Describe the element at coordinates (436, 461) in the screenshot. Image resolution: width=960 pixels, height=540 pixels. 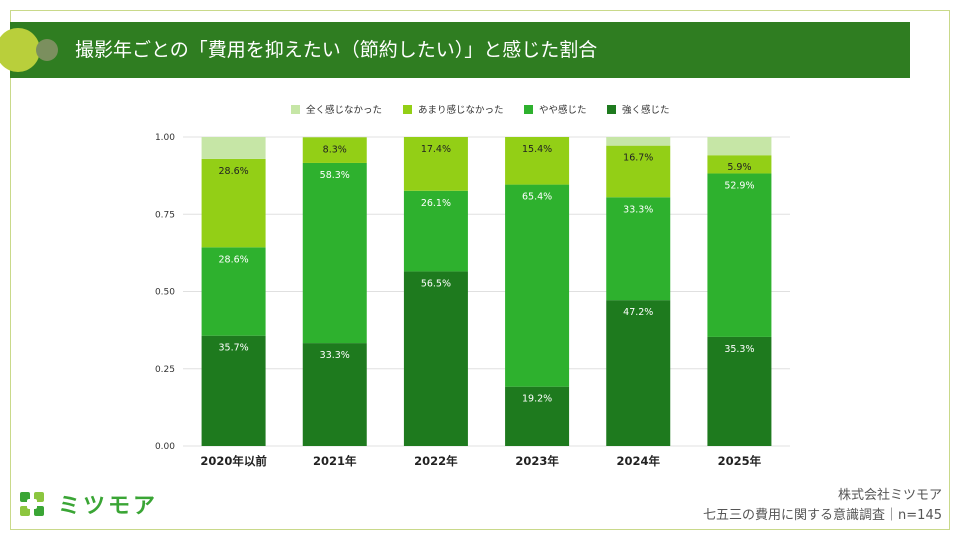
I see `x-tick-label: 2022年` at that location.